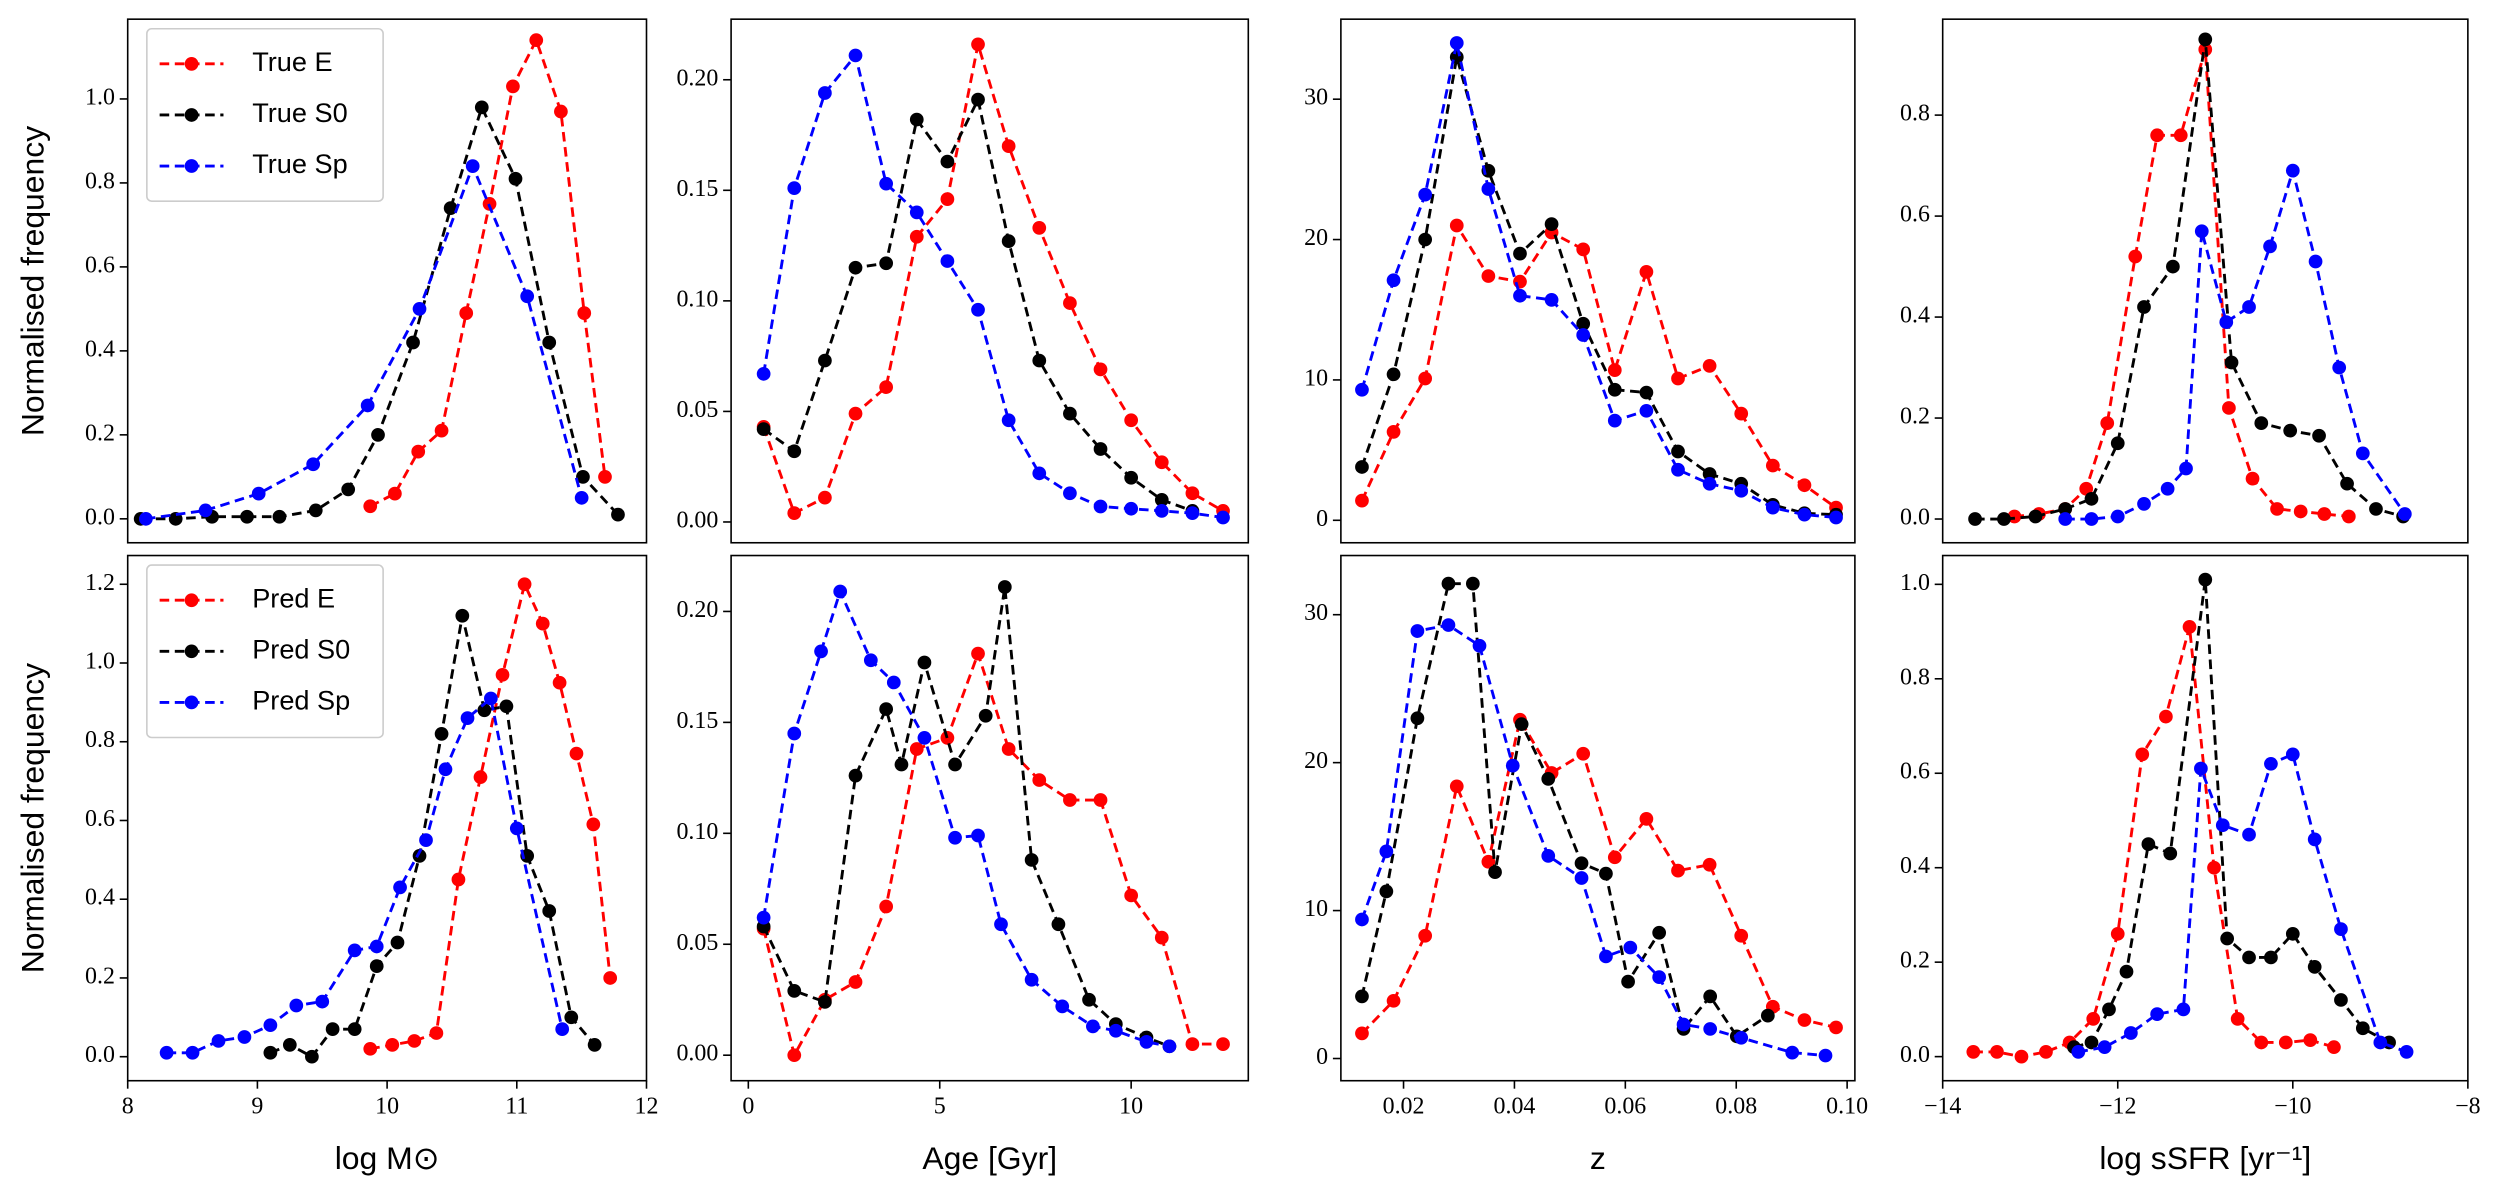 This screenshot has height=1203, width=2495. Describe the element at coordinates (100, 819) in the screenshot. I see `y-tick-label: 0.6` at that location.